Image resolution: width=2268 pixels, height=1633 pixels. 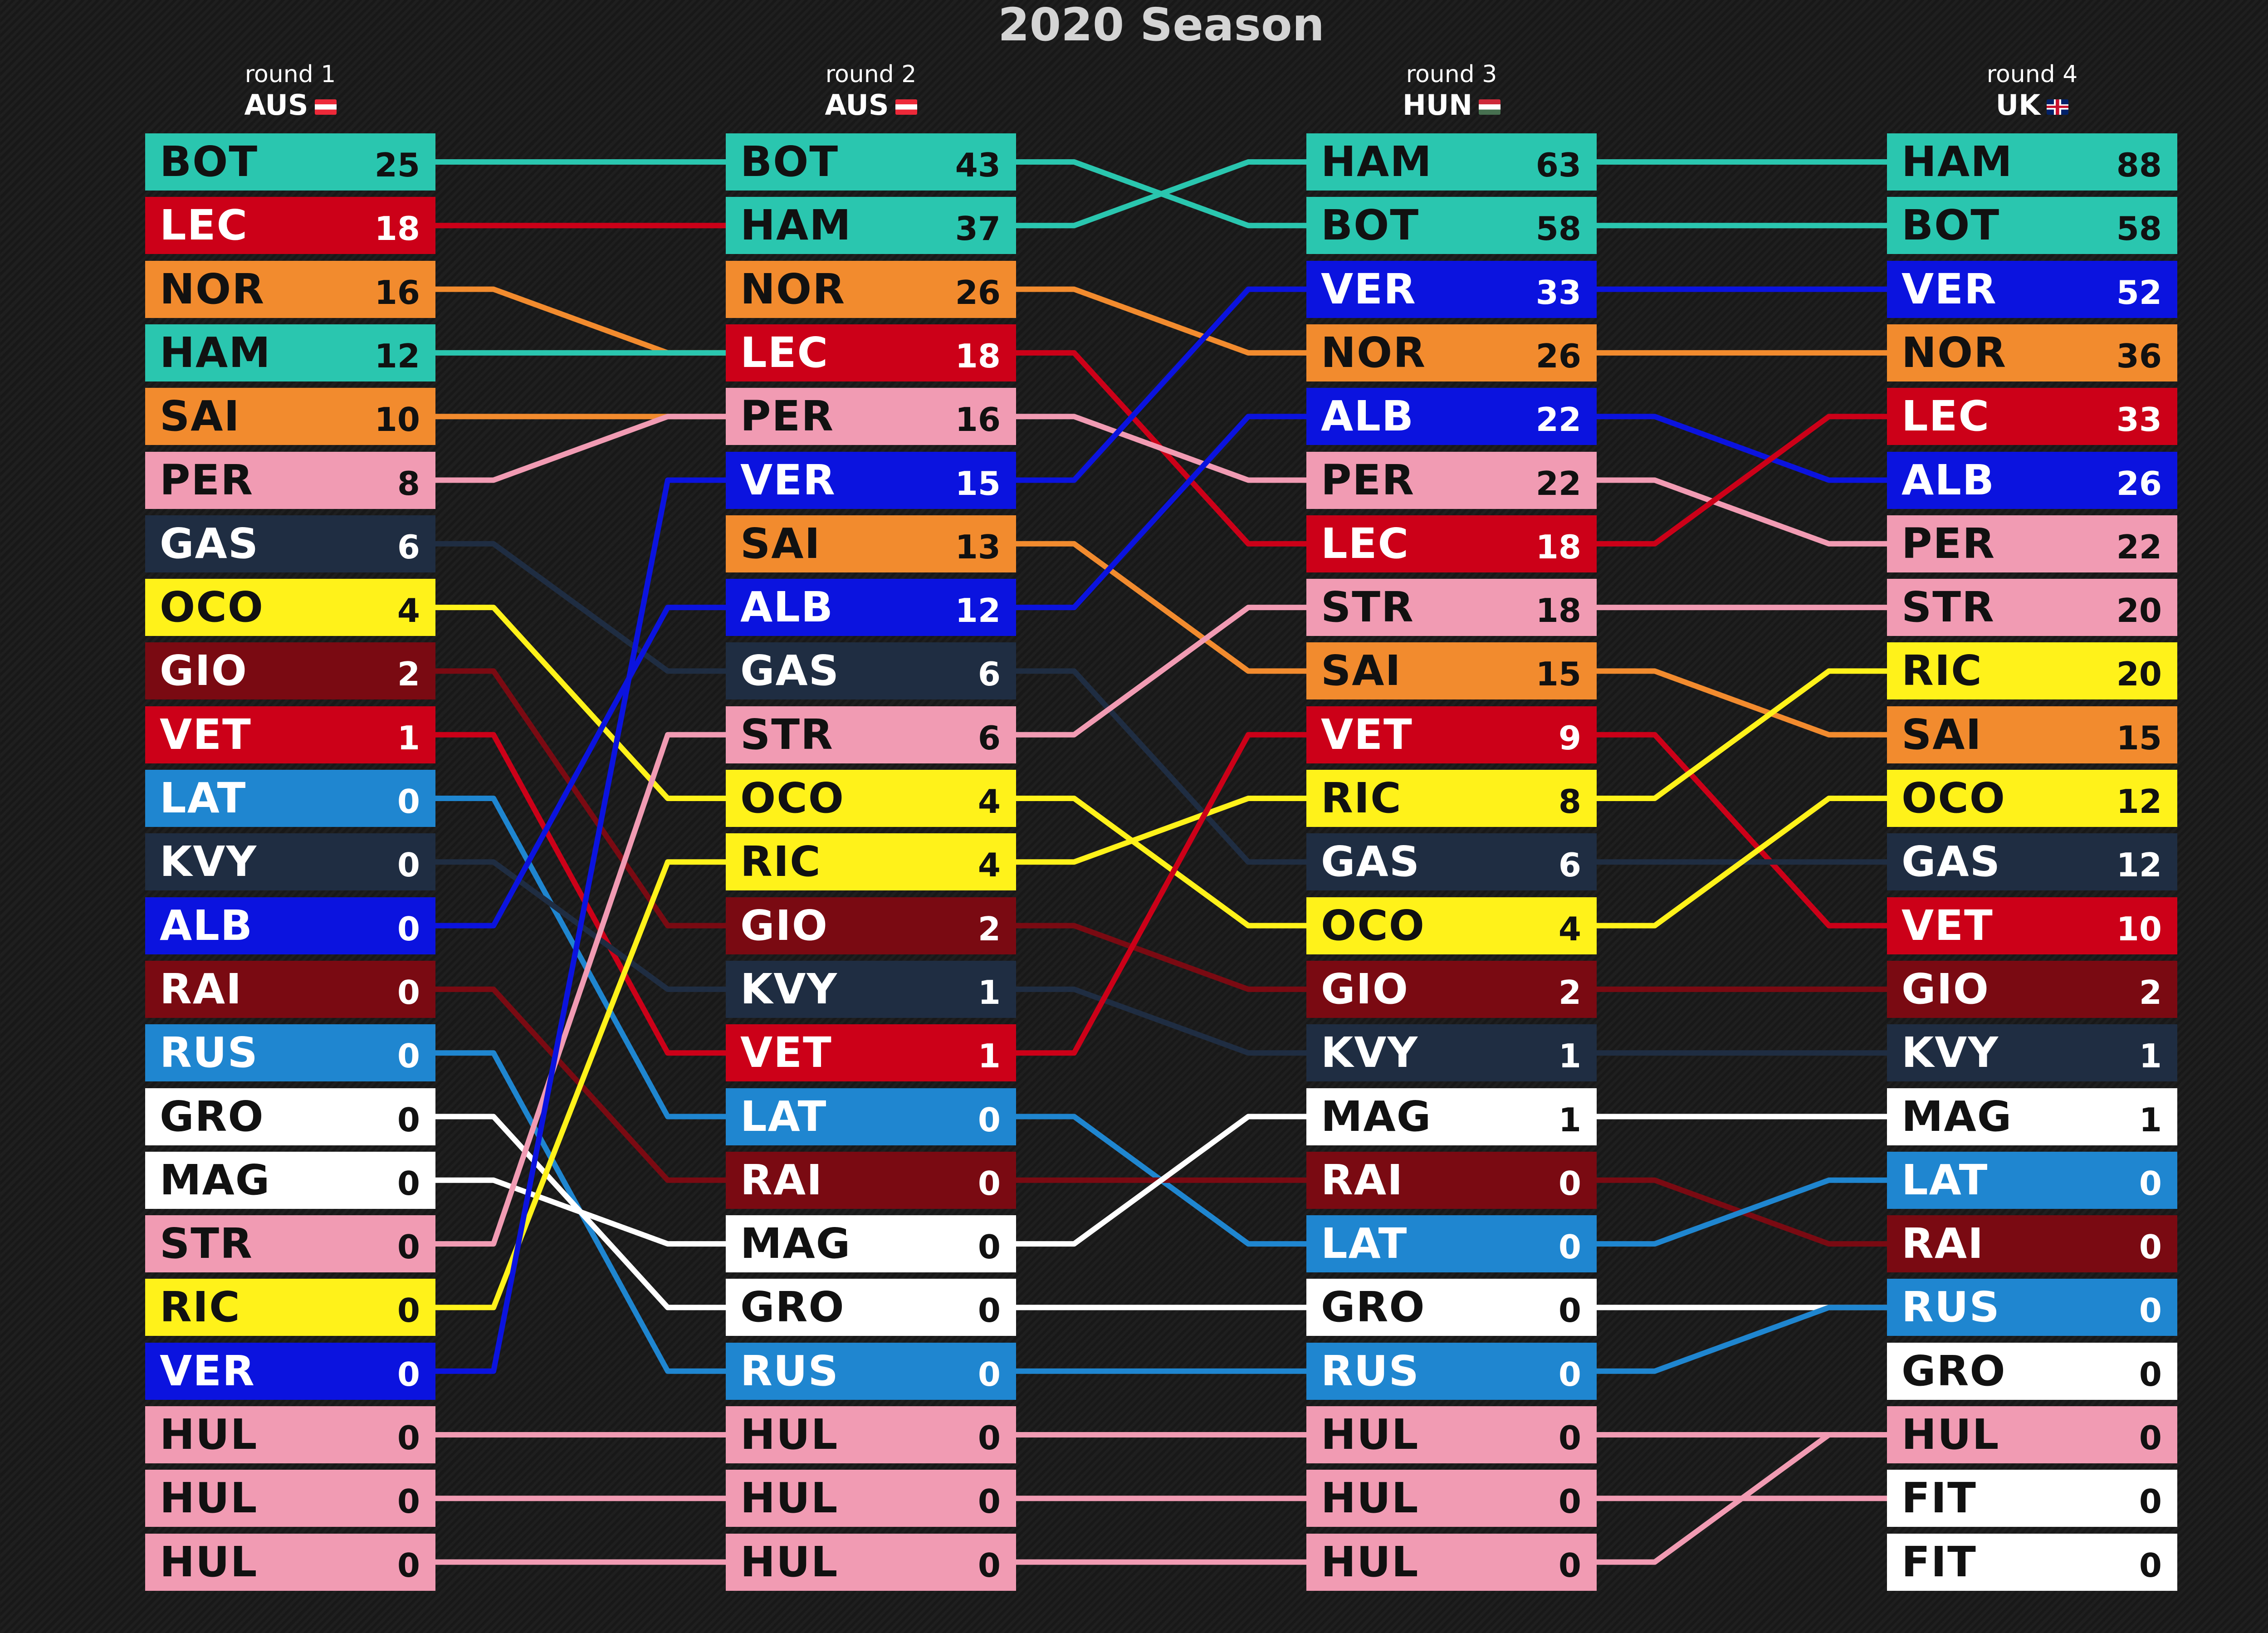 I want to click on driver-points: 10, so click(x=397, y=420).